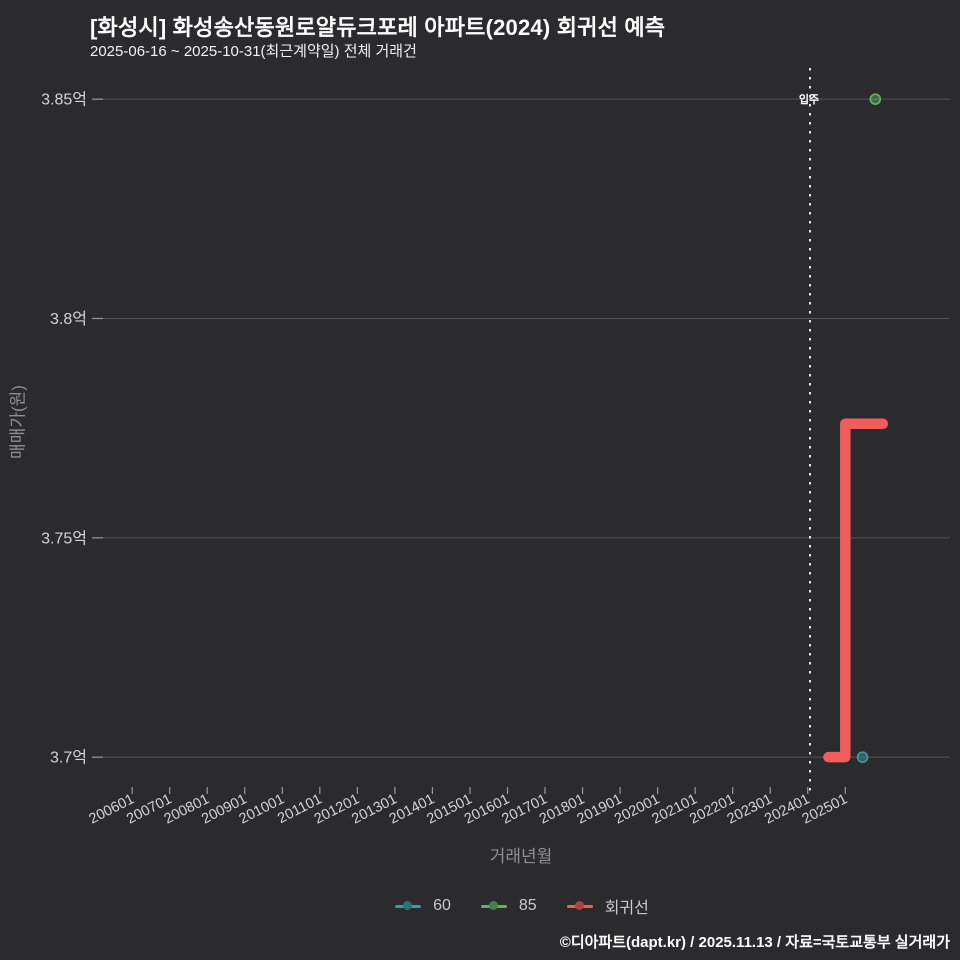  What do you see at coordinates (626, 908) in the screenshot?
I see `legend-label: 회귀선` at bounding box center [626, 908].